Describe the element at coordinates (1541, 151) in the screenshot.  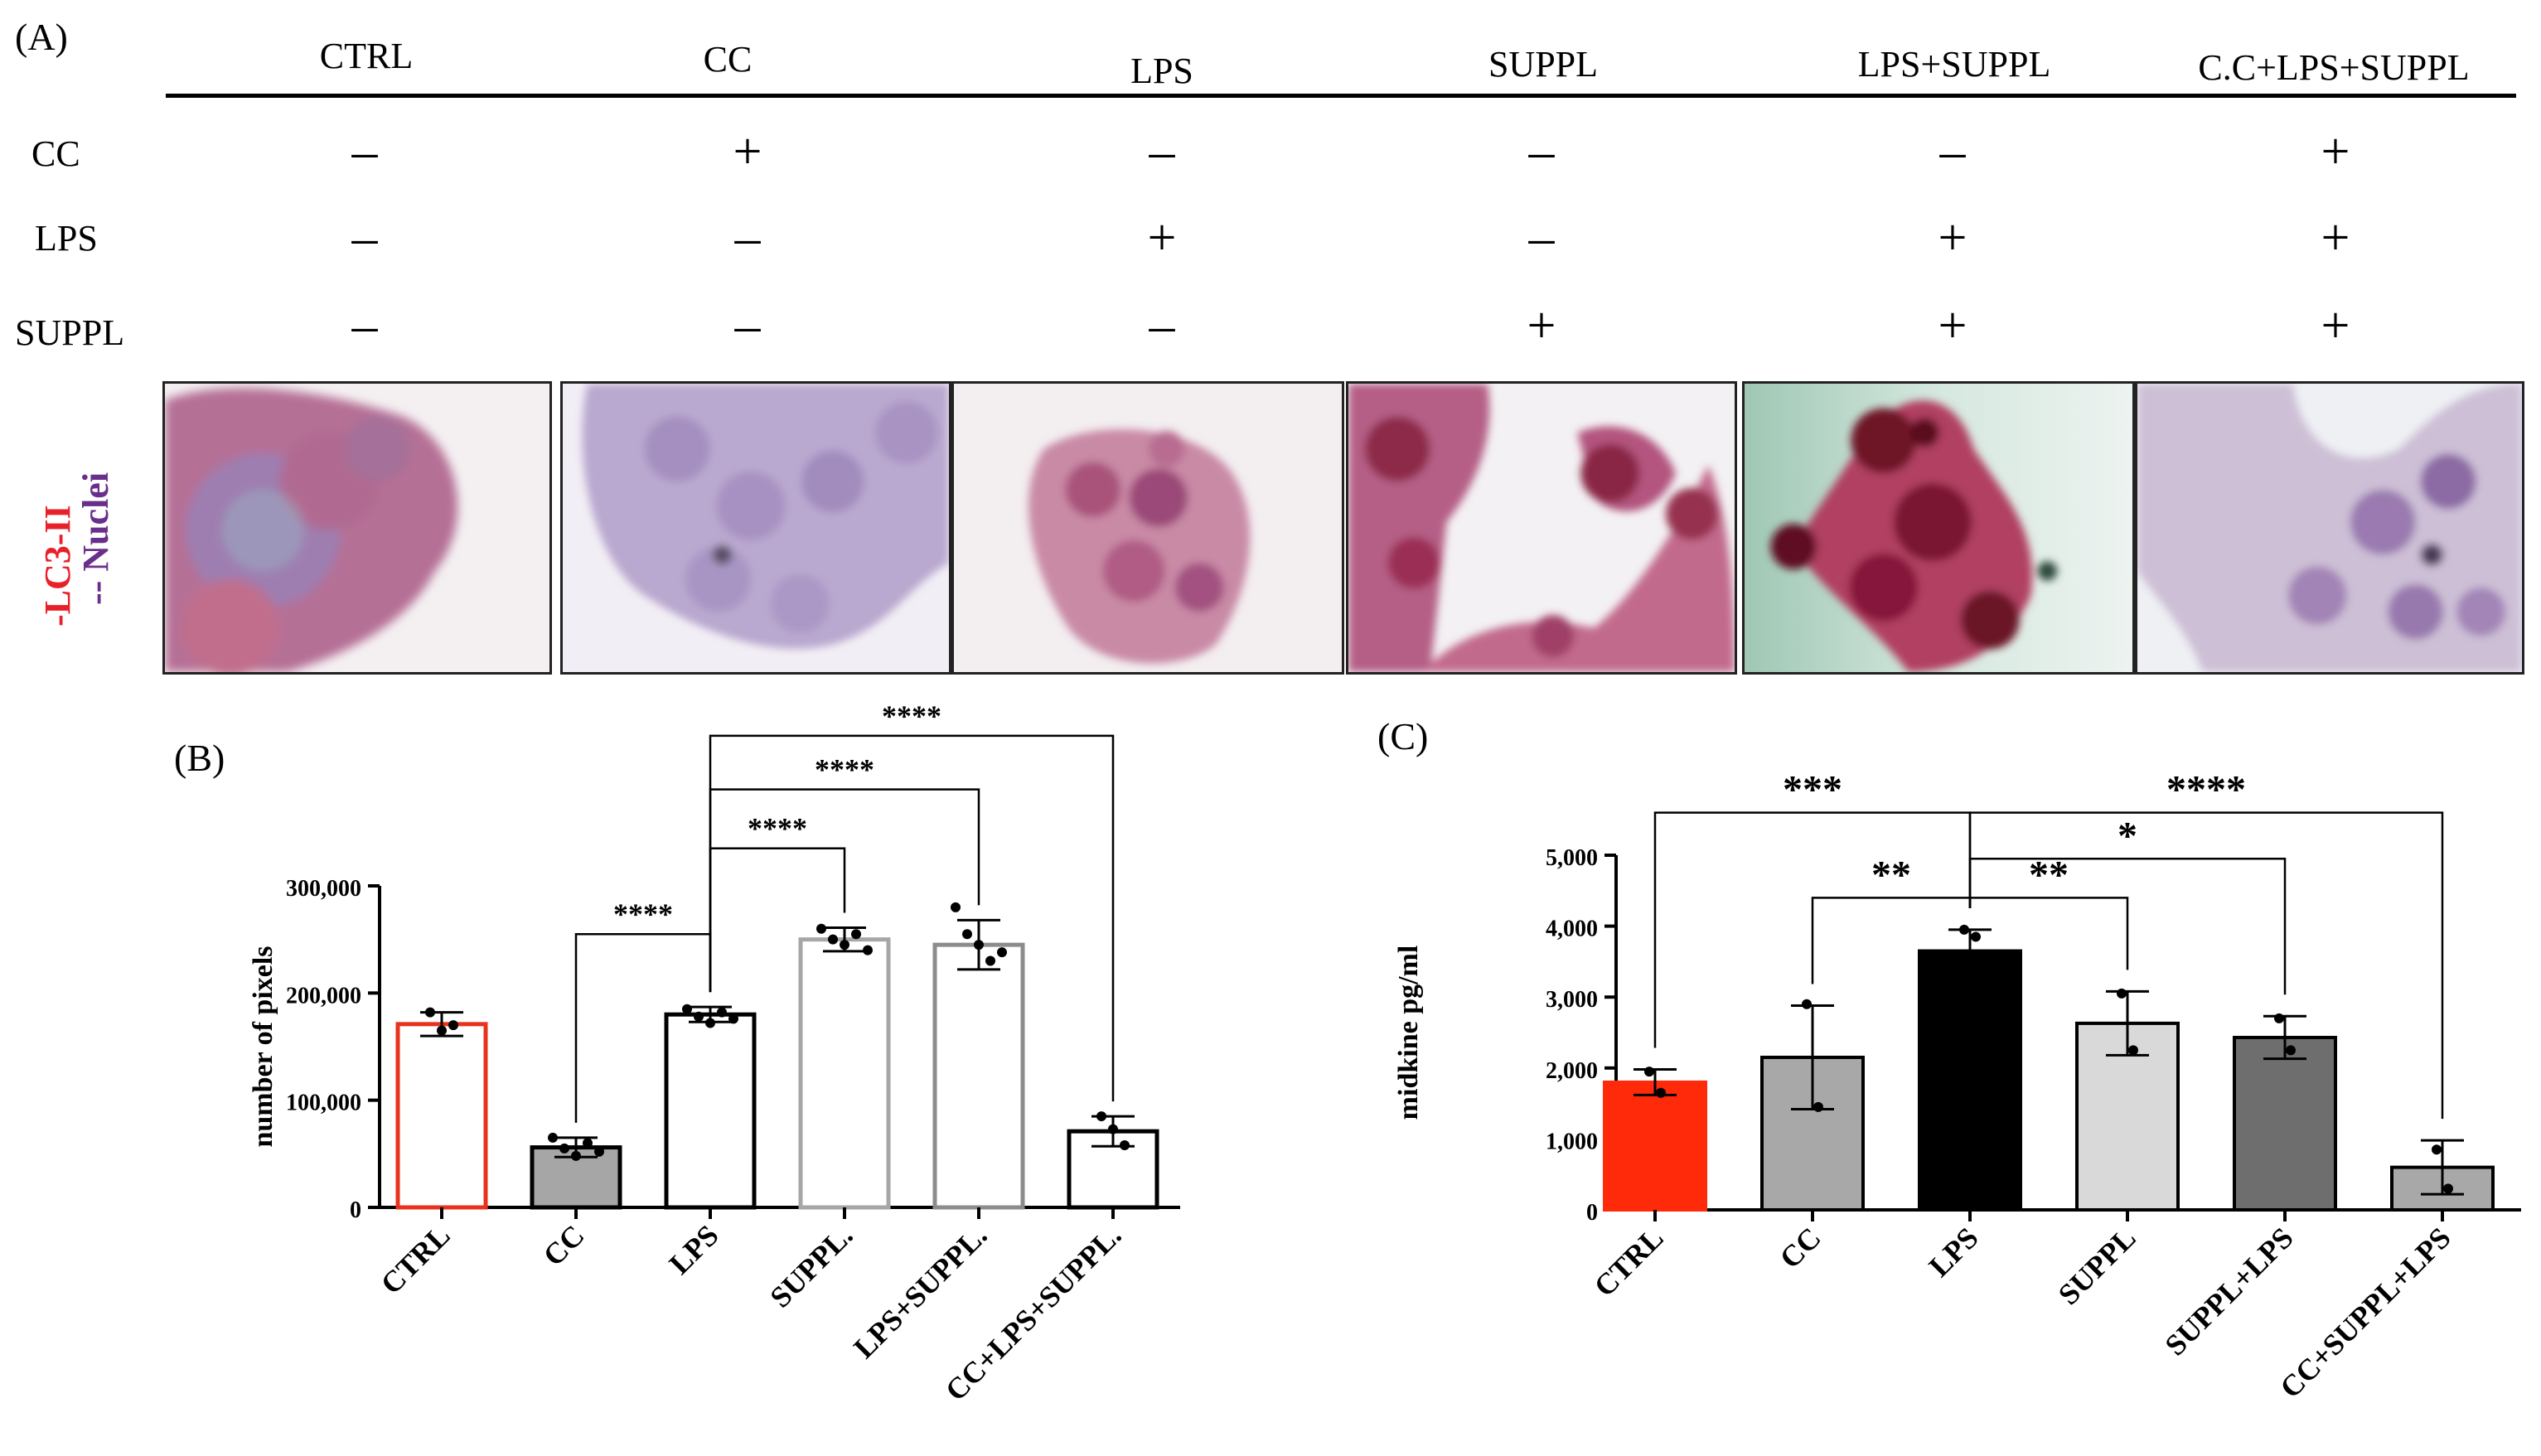
I see `sign-cc-3: –` at that location.